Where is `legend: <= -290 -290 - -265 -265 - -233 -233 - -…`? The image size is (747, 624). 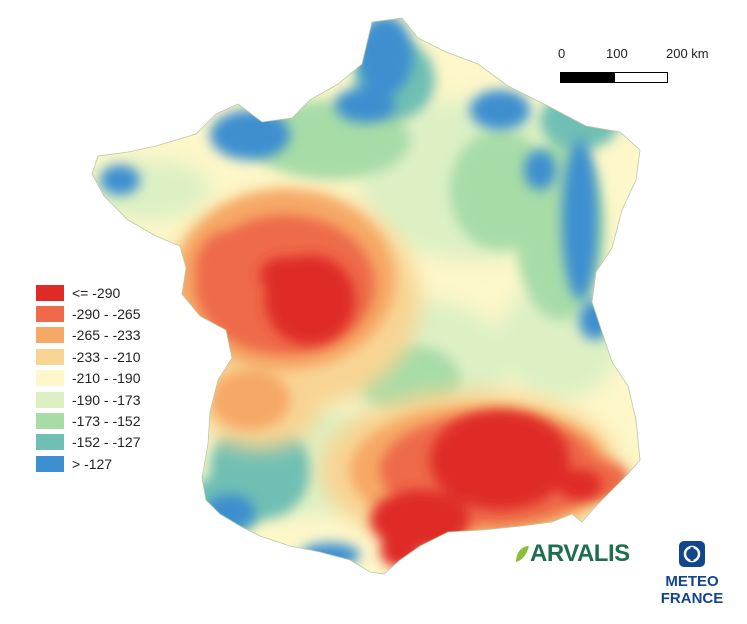
legend: <= -290 -290 - -265 -265 - -233 -233 - -… is located at coordinates (88, 378).